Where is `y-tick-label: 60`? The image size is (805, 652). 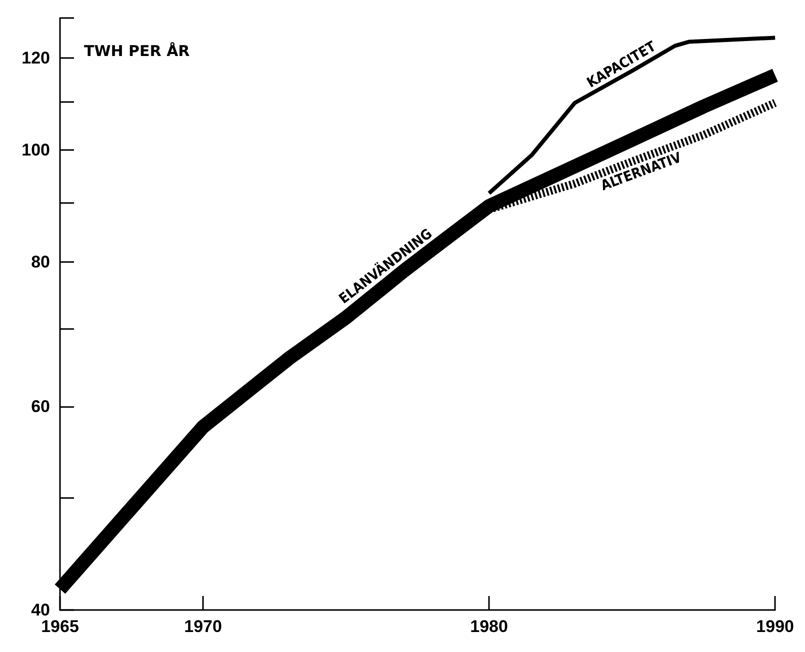
y-tick-label: 60 is located at coordinates (40, 406).